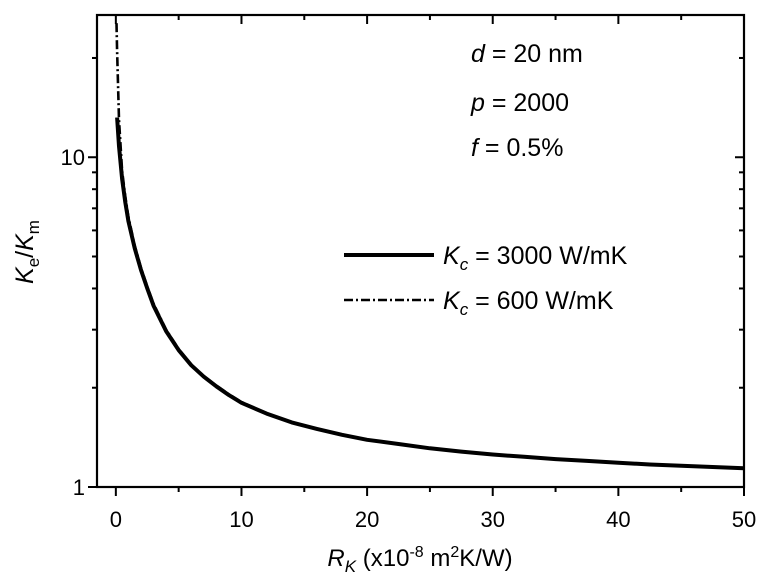 This screenshot has height=576, width=762. I want to click on x-tick-label: 0, so click(116, 519).